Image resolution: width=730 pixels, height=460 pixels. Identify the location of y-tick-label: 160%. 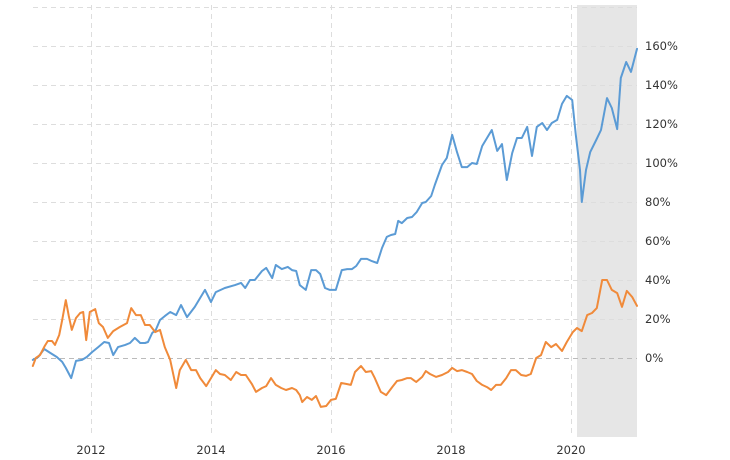
(661, 46).